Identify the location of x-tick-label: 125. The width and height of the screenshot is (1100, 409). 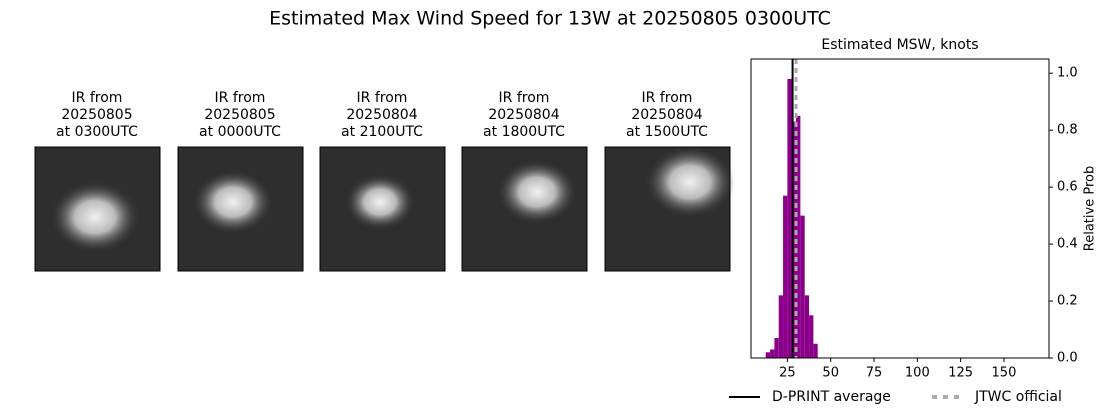
(960, 373).